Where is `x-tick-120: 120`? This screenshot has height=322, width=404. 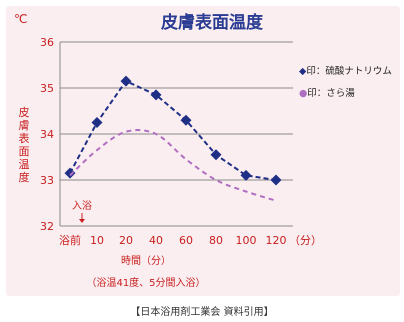 x-tick-120: 120 is located at coordinates (276, 240).